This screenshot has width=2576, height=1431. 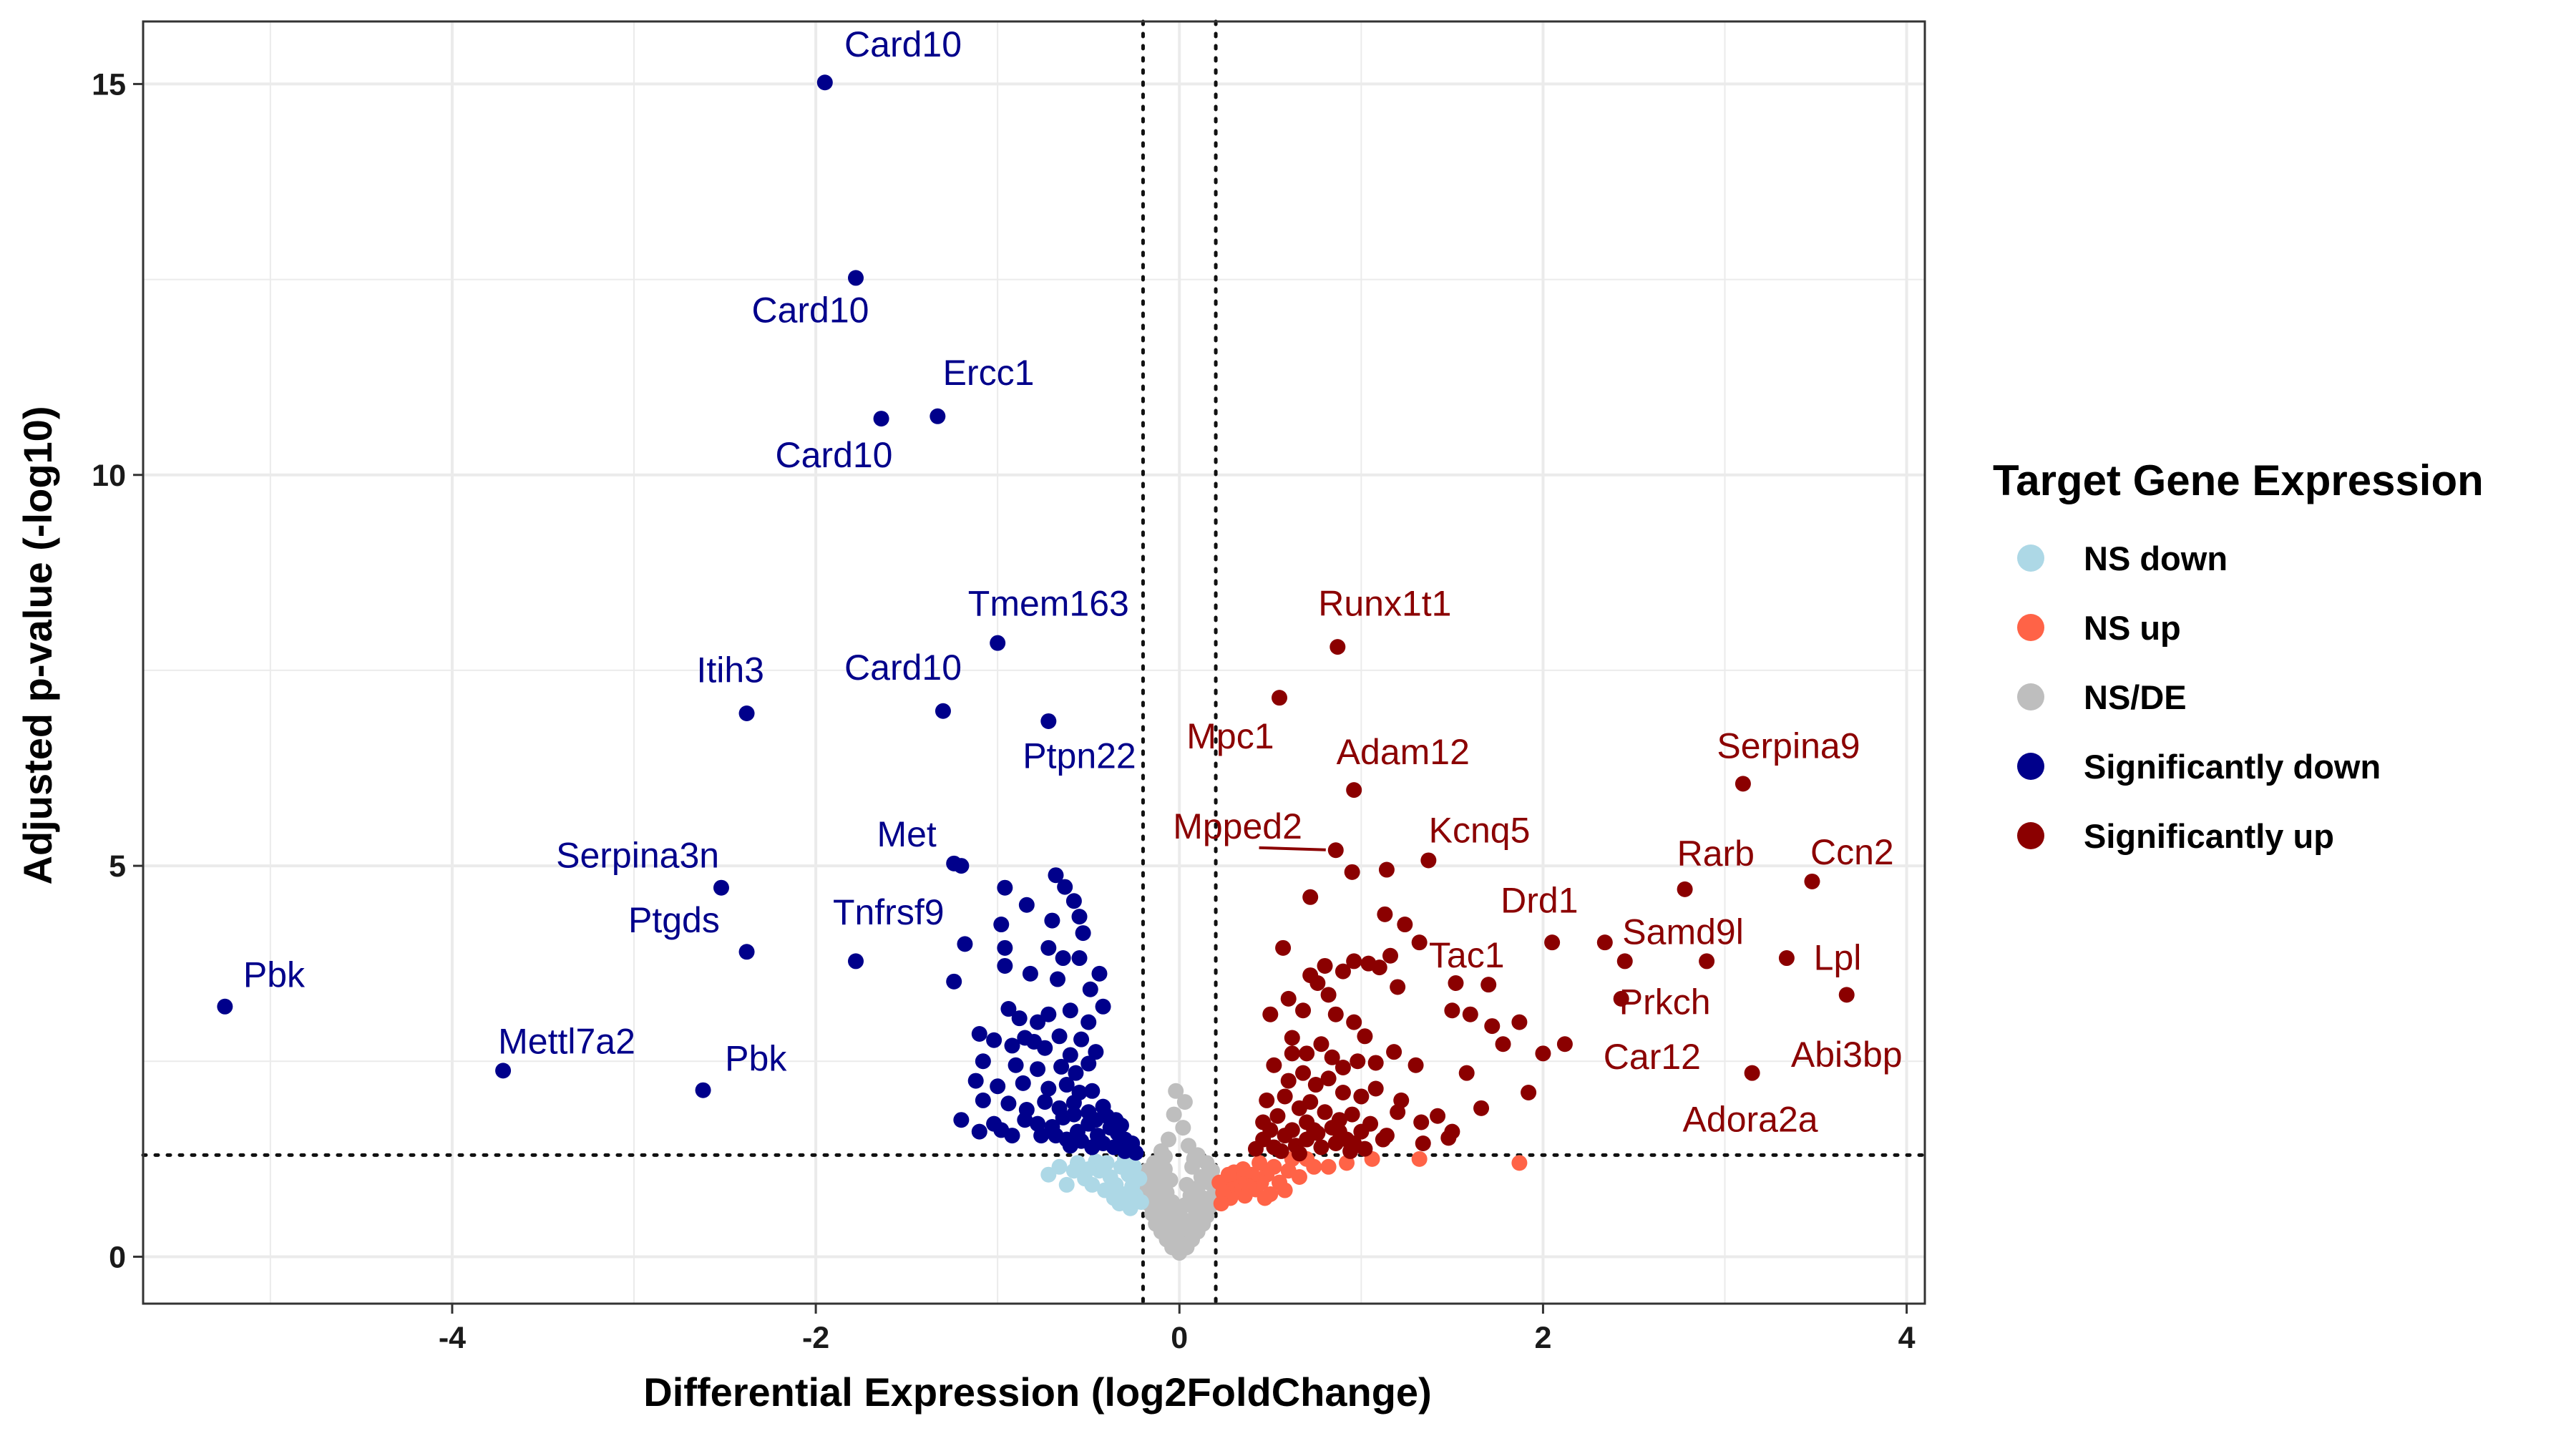 What do you see at coordinates (109, 476) in the screenshot?
I see `y-tick-label: 10` at bounding box center [109, 476].